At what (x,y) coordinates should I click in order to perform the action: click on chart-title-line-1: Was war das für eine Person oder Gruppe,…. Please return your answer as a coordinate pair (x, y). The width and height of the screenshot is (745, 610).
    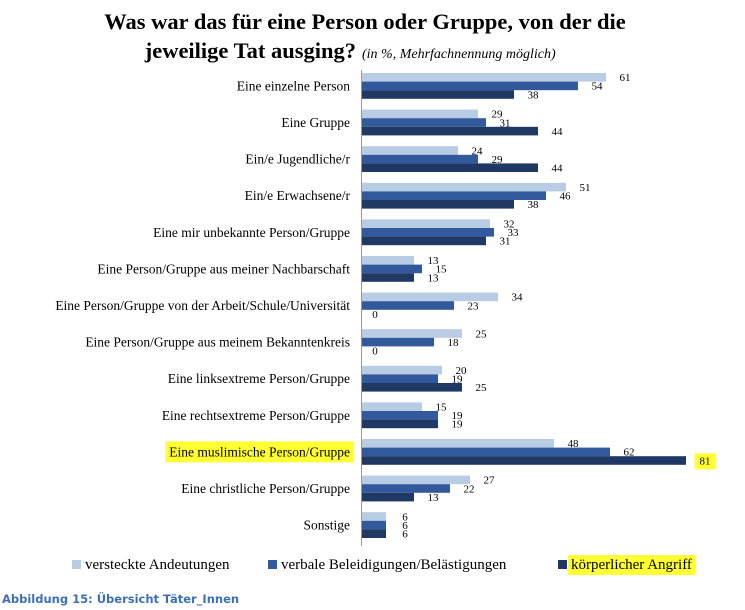
    Looking at the image, I should click on (365, 21).